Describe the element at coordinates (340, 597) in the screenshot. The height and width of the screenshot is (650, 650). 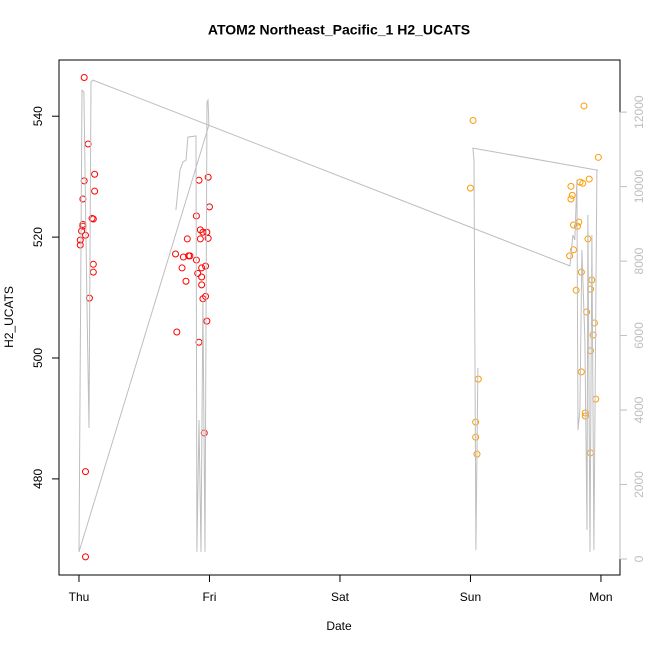
I see `x-tick-label: Sat` at that location.